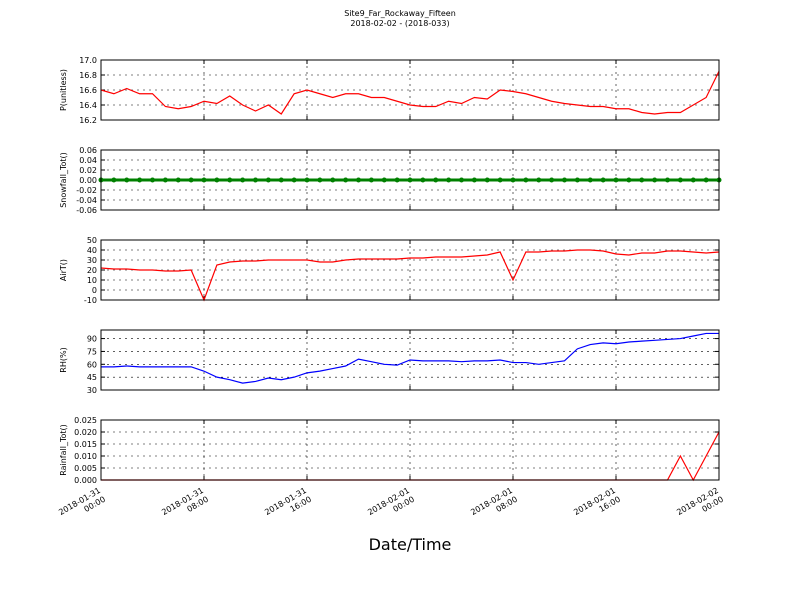 Image resolution: width=800 pixels, height=600 pixels. I want to click on y-tick-label: 0.010, so click(85, 456).